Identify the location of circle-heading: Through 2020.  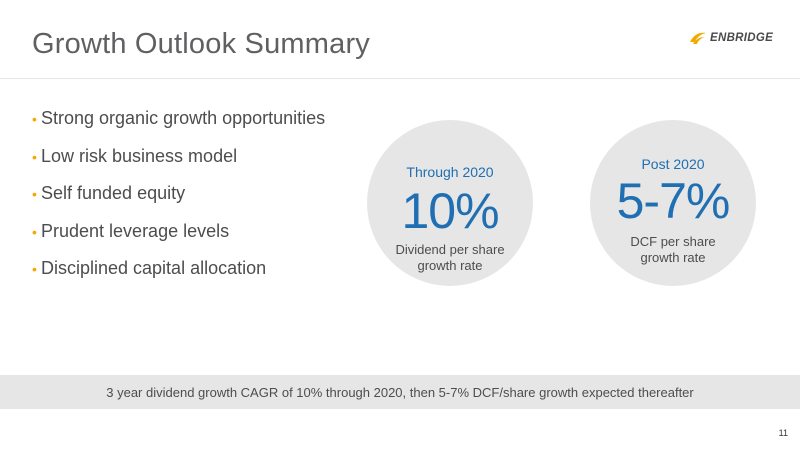
(450, 172).